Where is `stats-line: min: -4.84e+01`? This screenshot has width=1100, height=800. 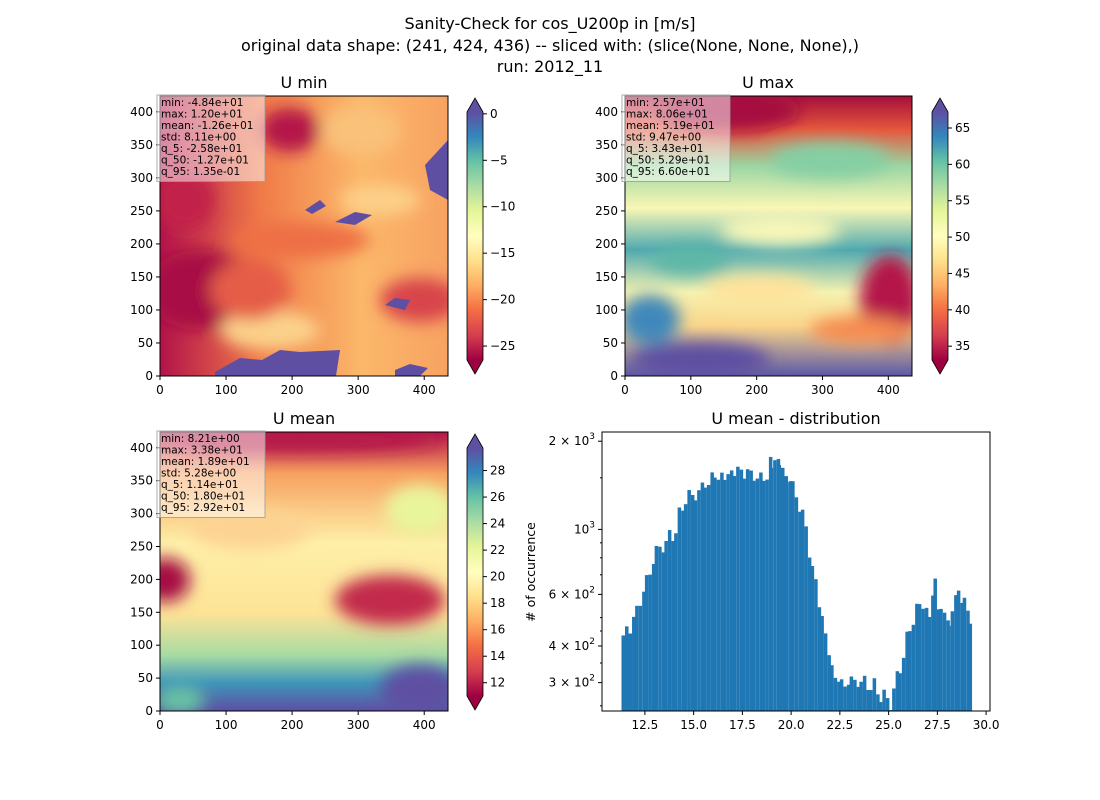 stats-line: min: -4.84e+01 is located at coordinates (202, 103).